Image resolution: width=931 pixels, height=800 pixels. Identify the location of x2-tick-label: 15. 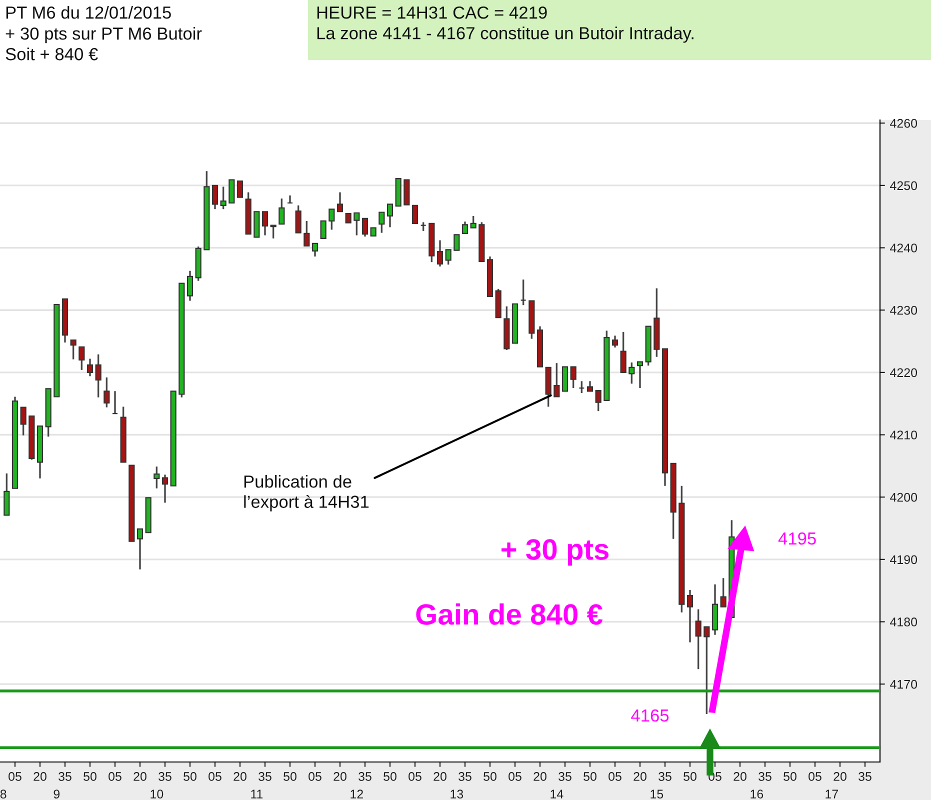
(657, 794).